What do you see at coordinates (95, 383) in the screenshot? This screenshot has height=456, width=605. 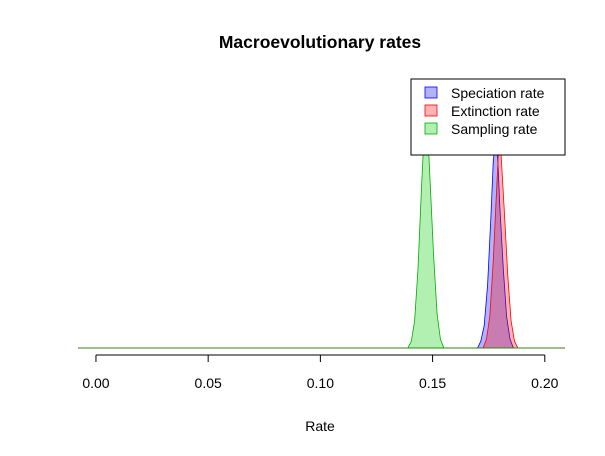 I see `x-tick-label: 0.00` at bounding box center [95, 383].